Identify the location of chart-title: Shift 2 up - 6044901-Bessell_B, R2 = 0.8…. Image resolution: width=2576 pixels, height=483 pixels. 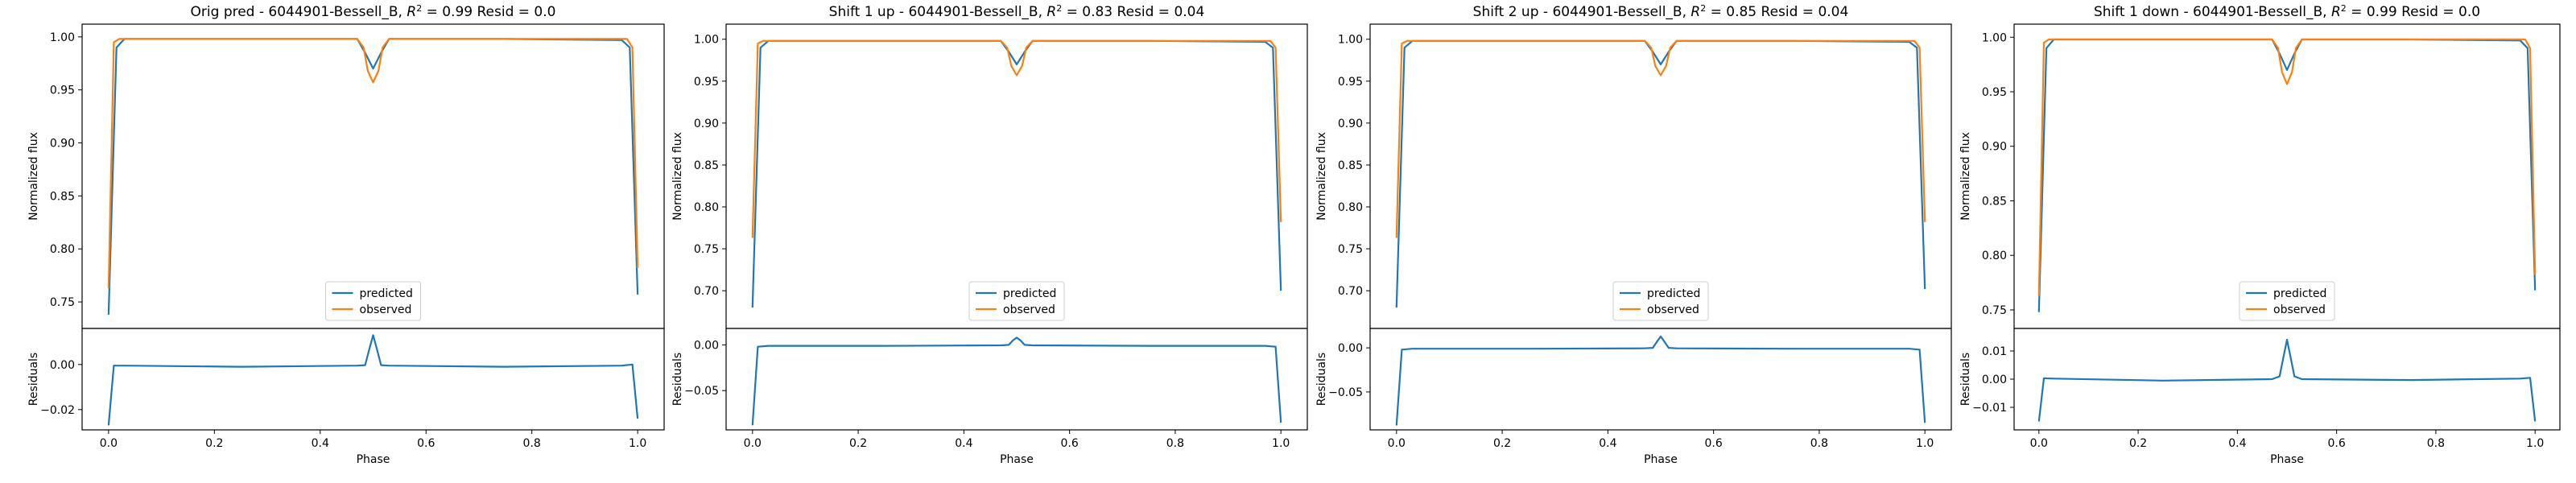
(1661, 12).